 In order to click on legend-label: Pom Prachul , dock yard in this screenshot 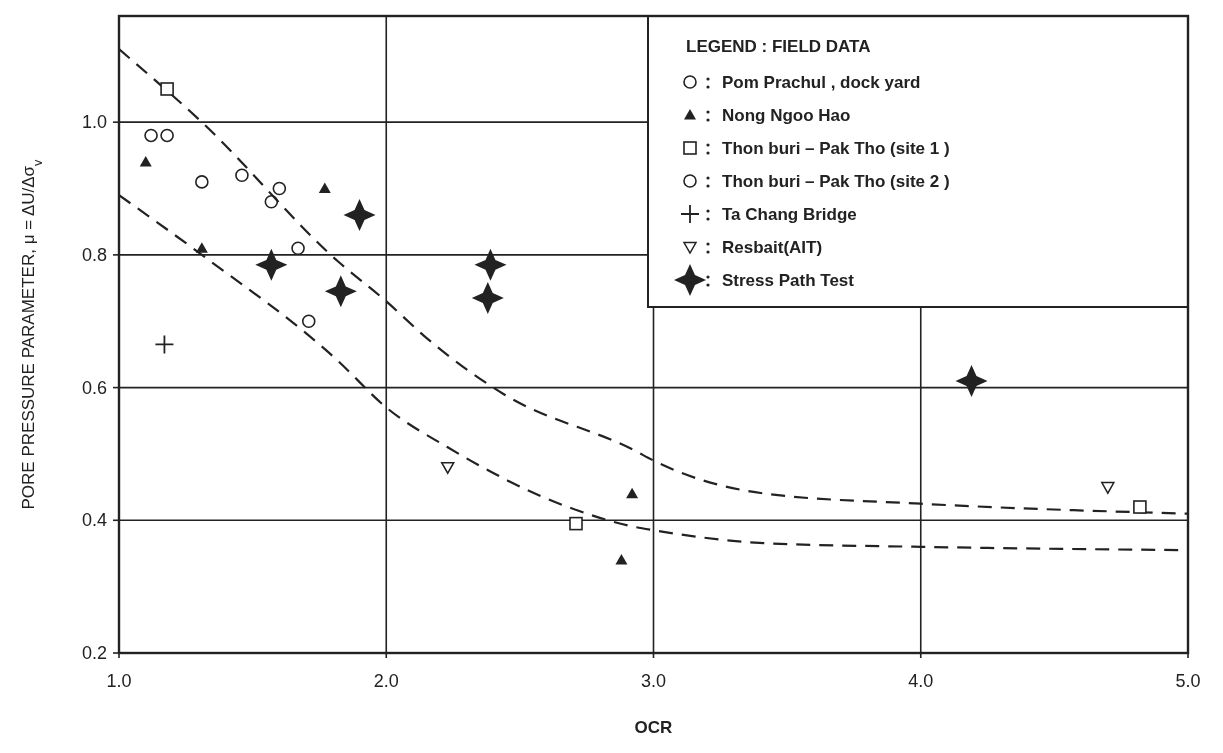, I will do `click(821, 82)`.